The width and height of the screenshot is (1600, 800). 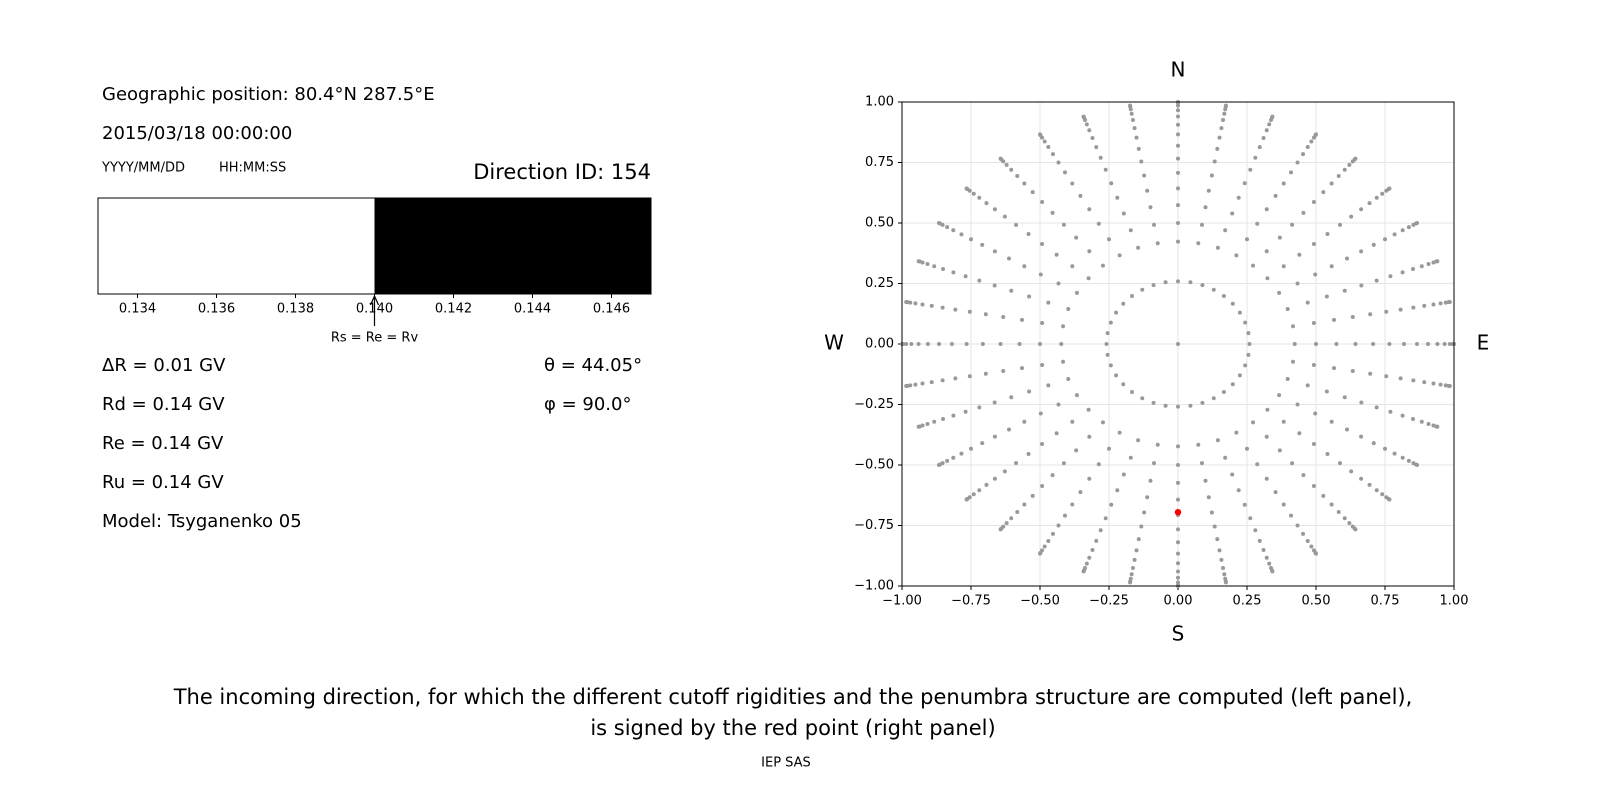 I want to click on parameter: Ru = 0.14 GV, so click(x=163, y=482).